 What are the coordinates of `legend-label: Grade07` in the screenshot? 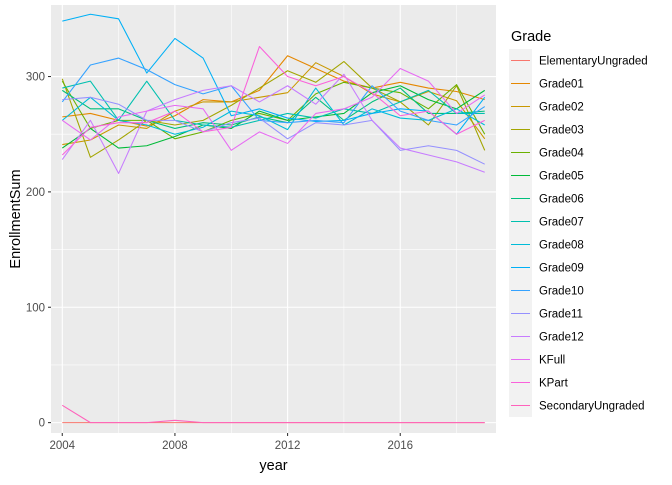 It's located at (561, 223).